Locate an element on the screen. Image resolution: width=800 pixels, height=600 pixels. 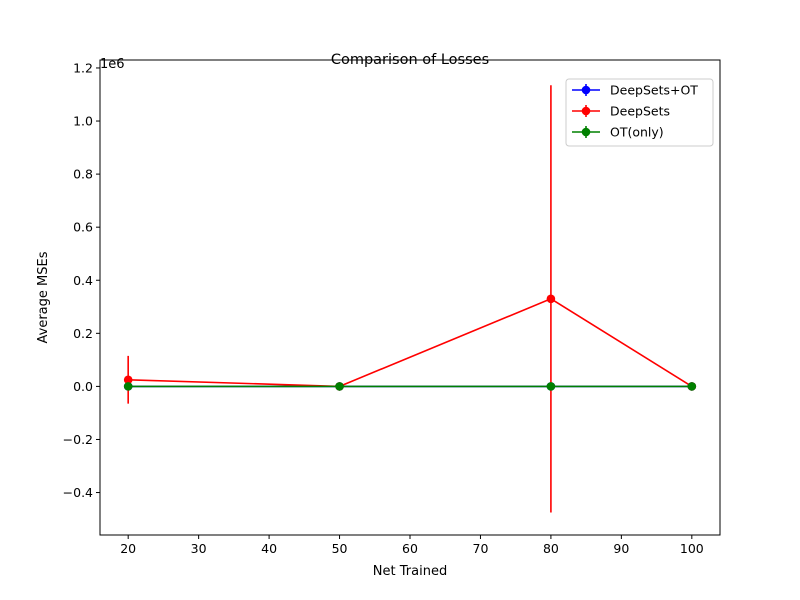
x-tick-label: 60 is located at coordinates (410, 548).